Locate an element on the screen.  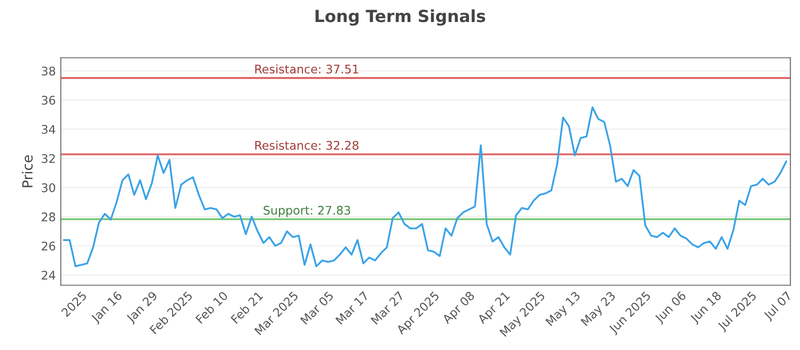
ref-line-label: Resistance: 37.51 is located at coordinates (306, 69).